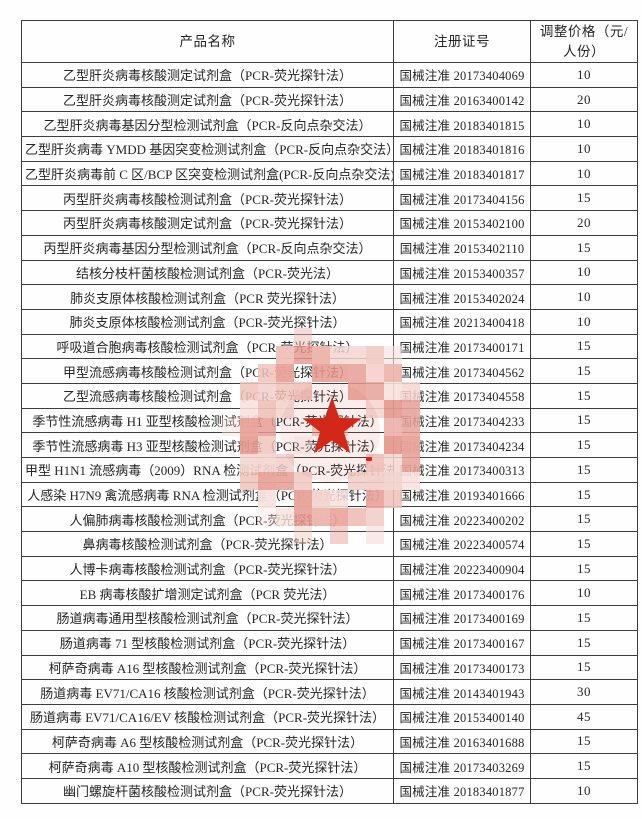  I want to click on registration-number-cell: 国械注准 20153402100, so click(462, 223).